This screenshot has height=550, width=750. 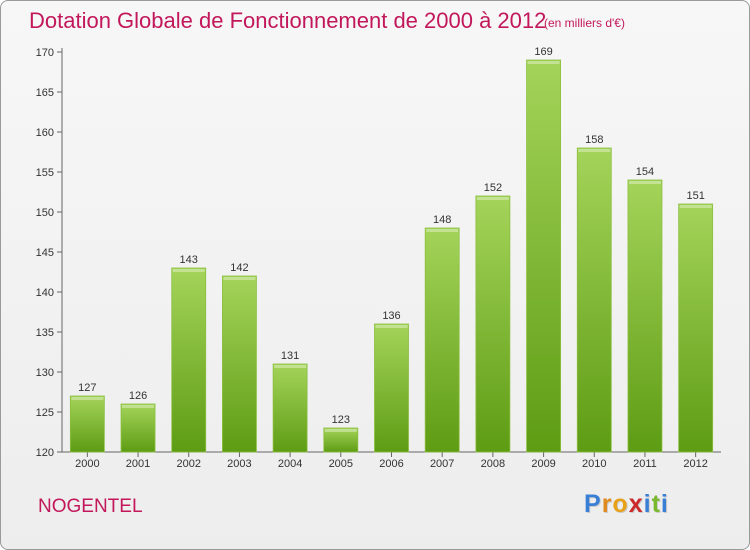 What do you see at coordinates (45, 93) in the screenshot?
I see `y-tick-label: 165` at bounding box center [45, 93].